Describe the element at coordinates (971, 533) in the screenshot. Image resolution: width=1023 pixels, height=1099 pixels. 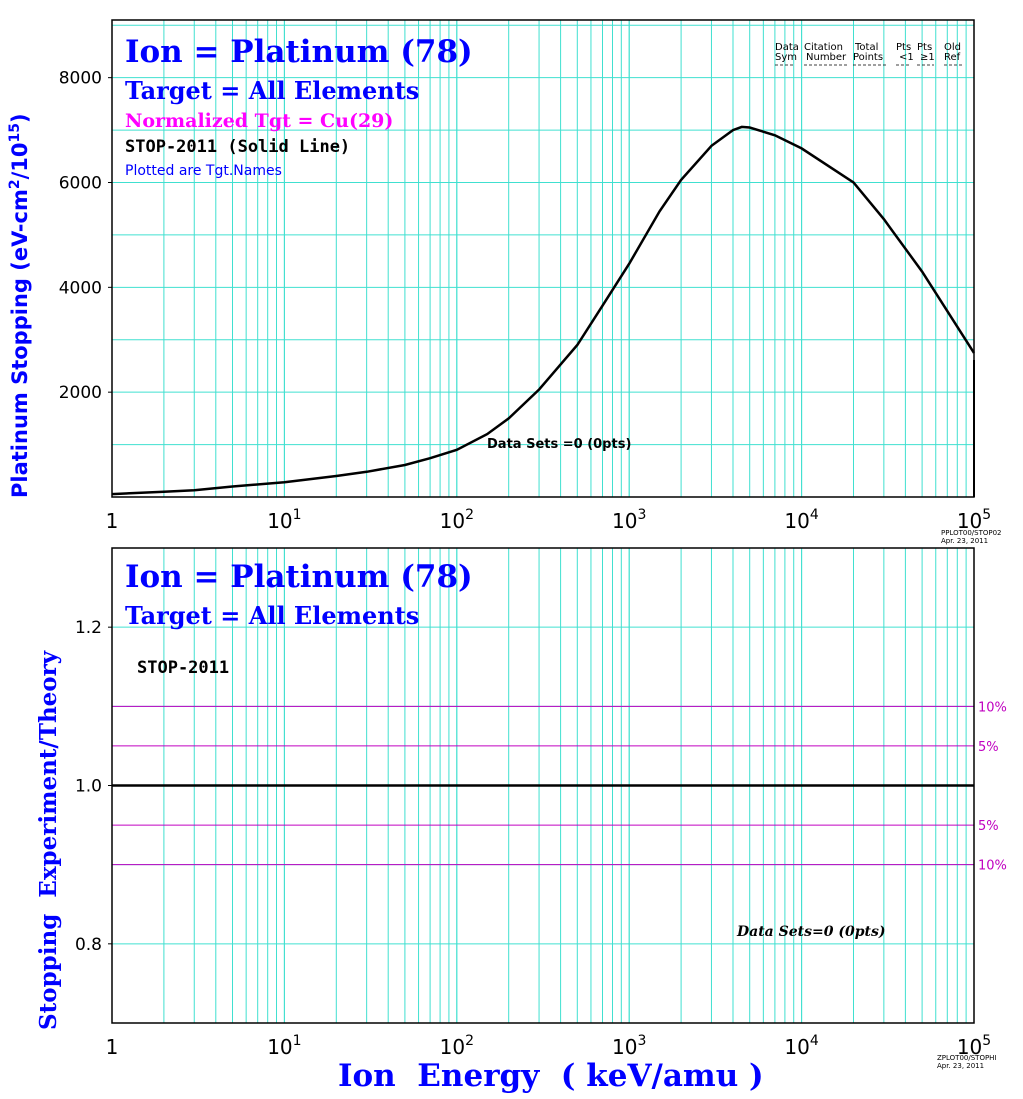
I see `top-plot-stamp-id: PPLOT00/STOP02` at that location.